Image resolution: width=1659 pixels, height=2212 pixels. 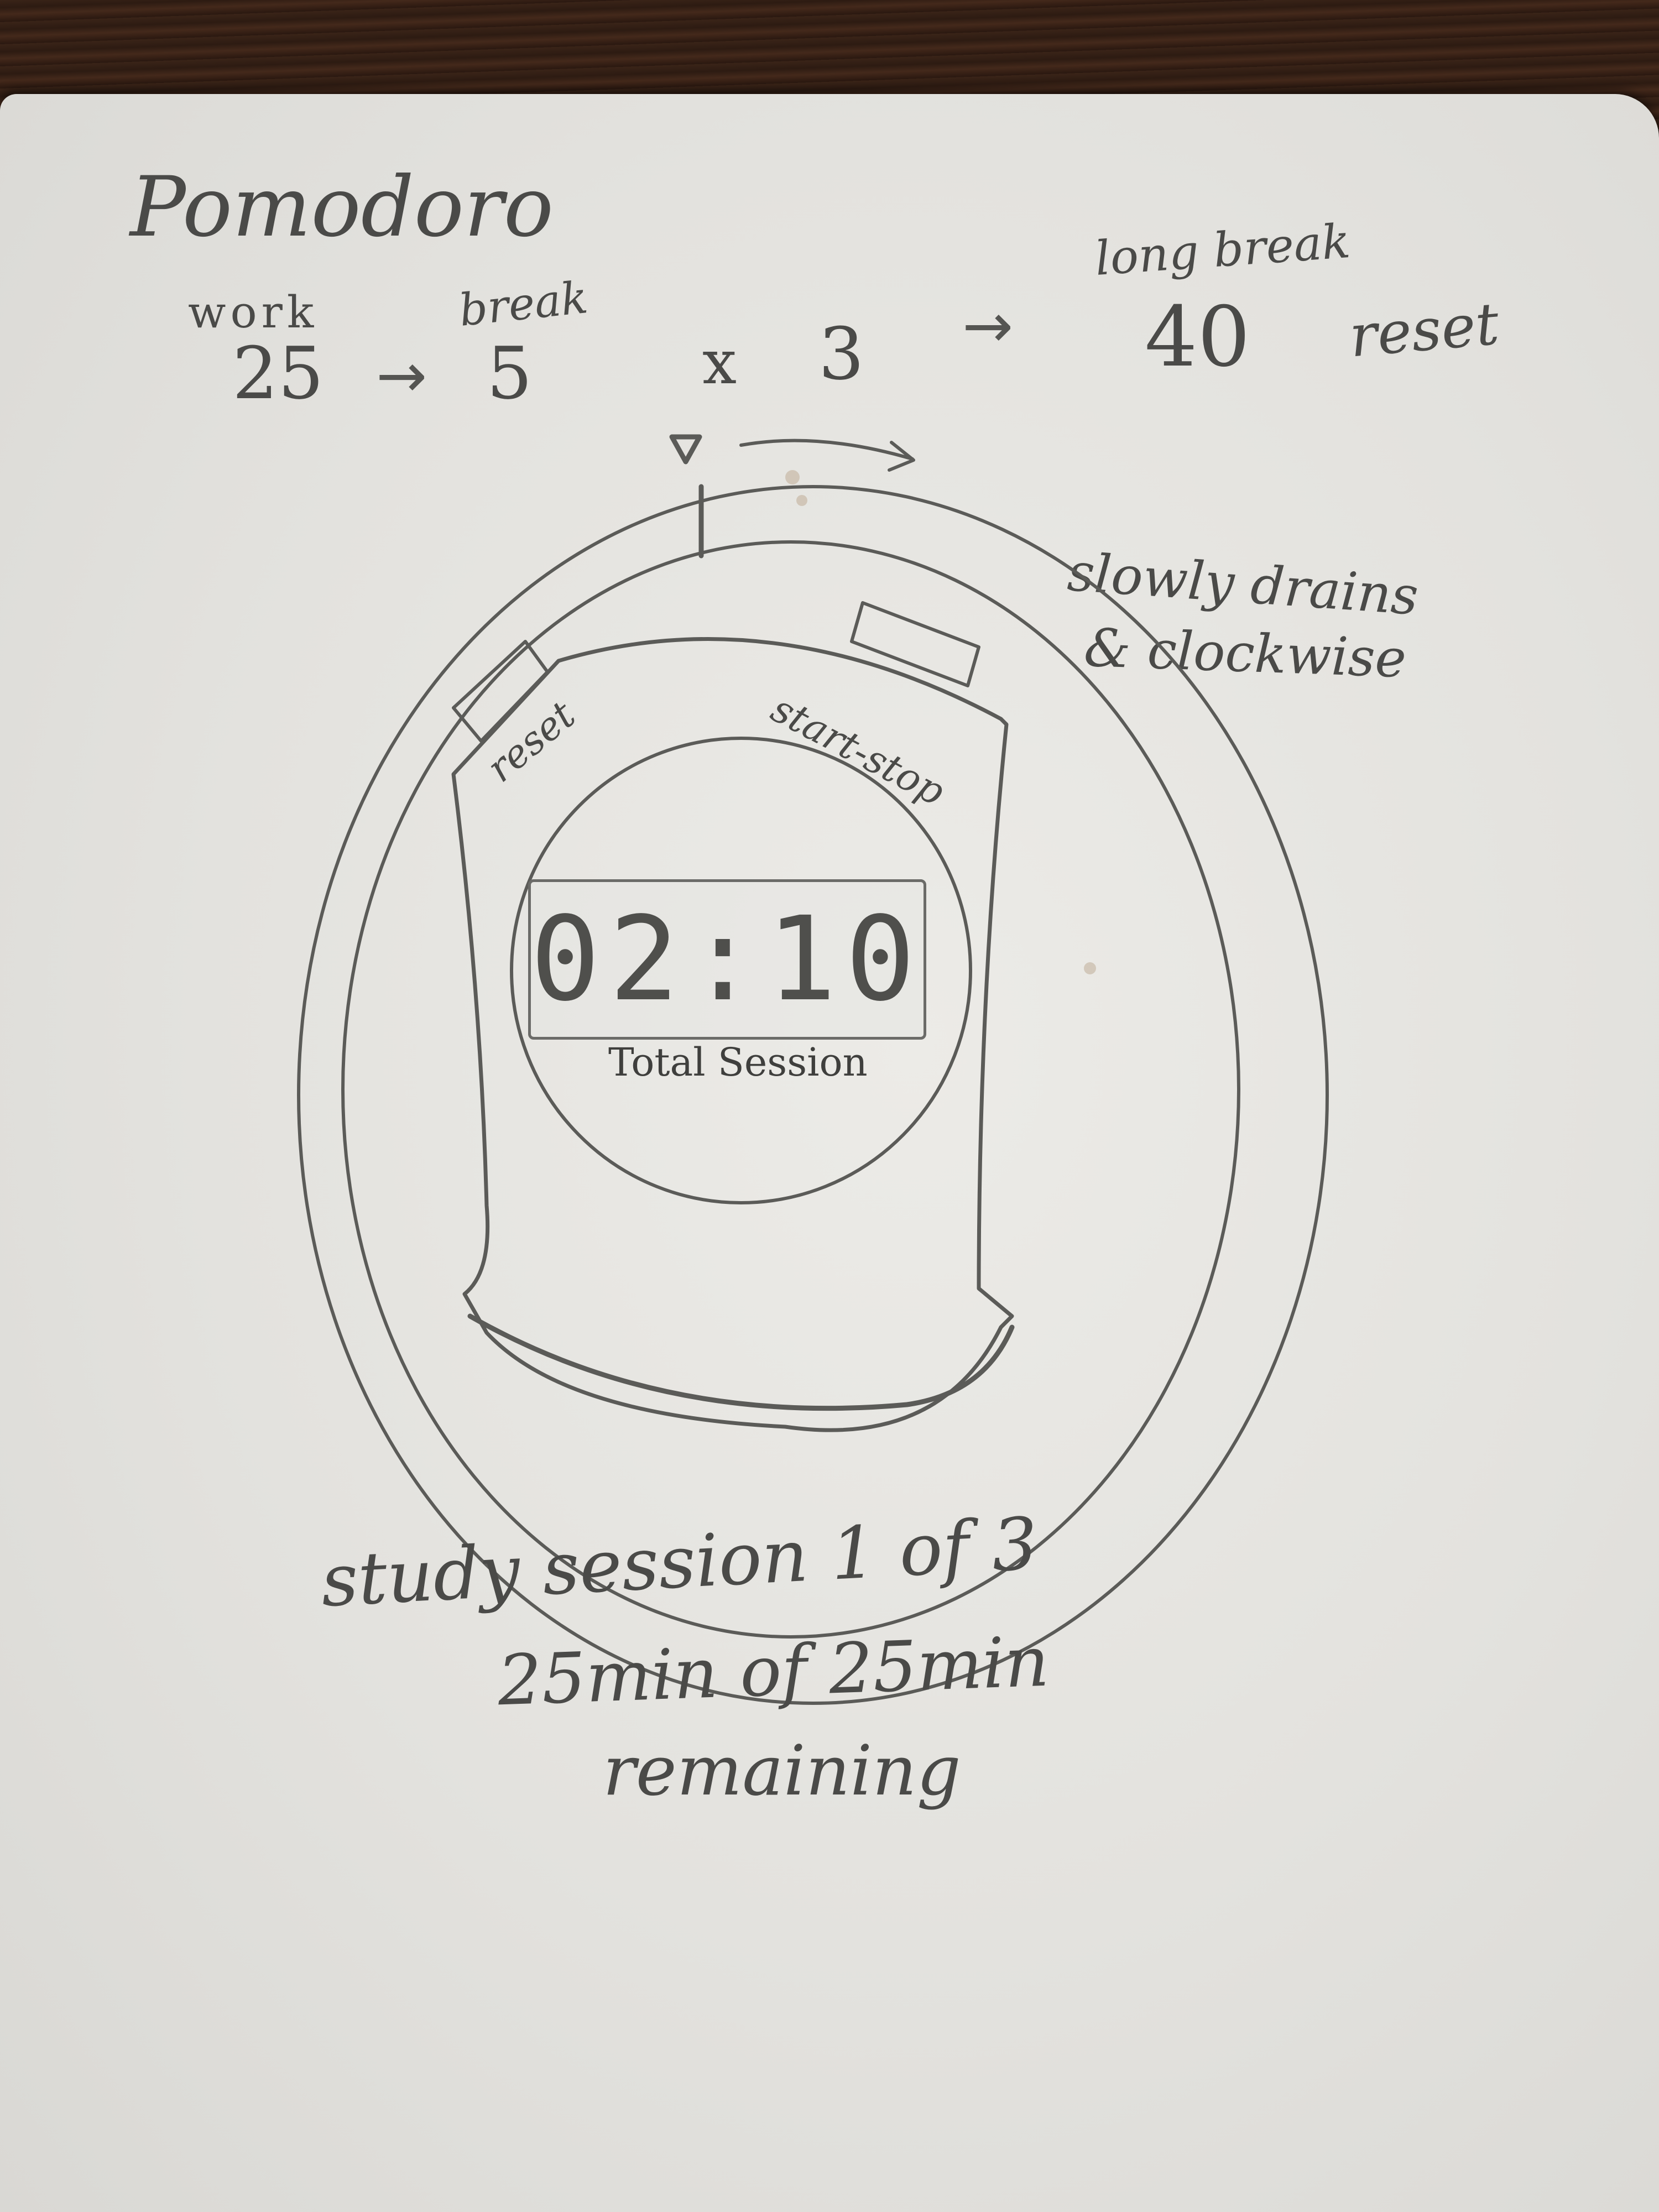 I want to click on timer-body-outline, so click(x=733, y=1035).